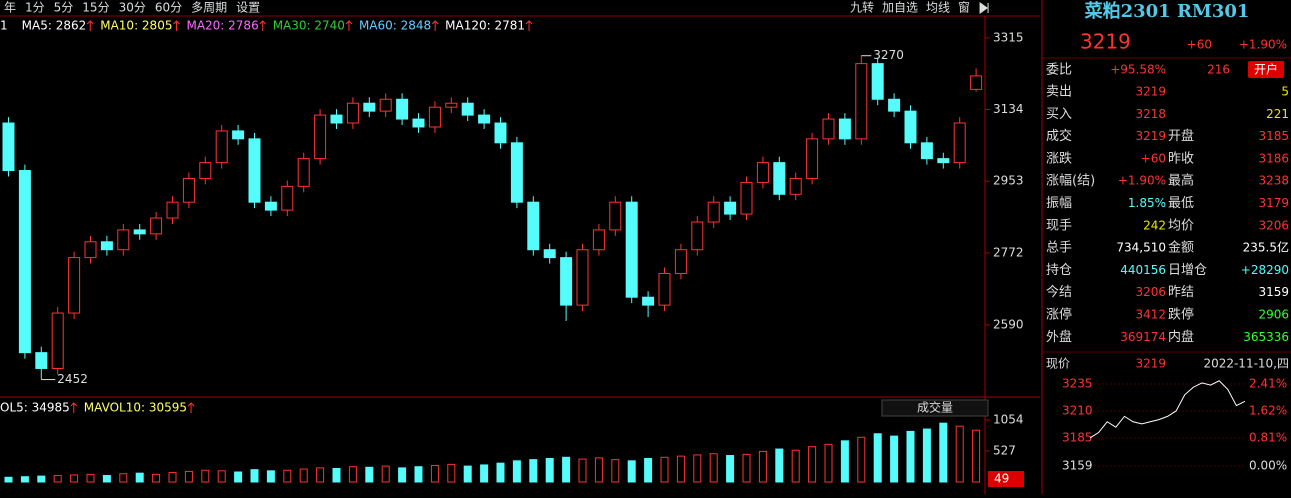 Image resolution: width=1291 pixels, height=498 pixels. I want to click on now-label: 现价, so click(1058, 364).